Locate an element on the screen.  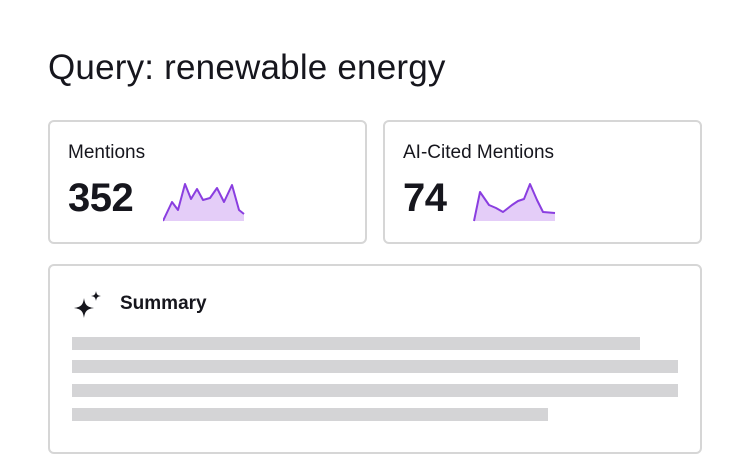
summary-title: Summary is located at coordinates (163, 303).